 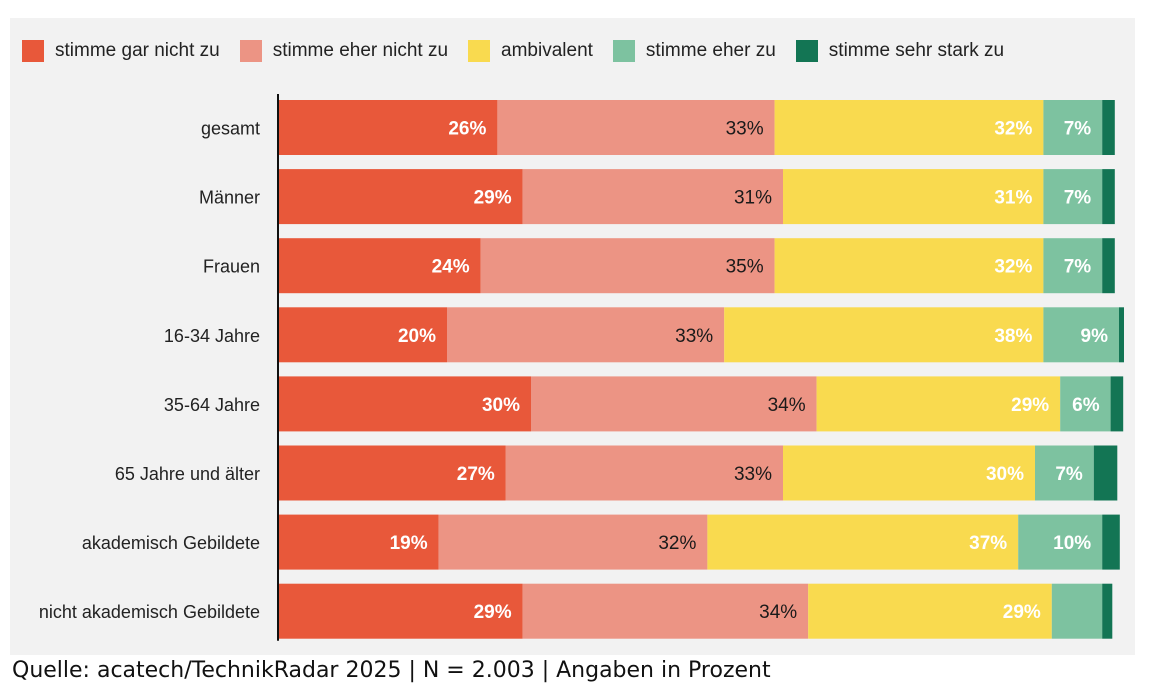 I want to click on data-label-akademisch-gebildete-stimme-gar-nicht-zu: 19%, so click(x=409, y=543).